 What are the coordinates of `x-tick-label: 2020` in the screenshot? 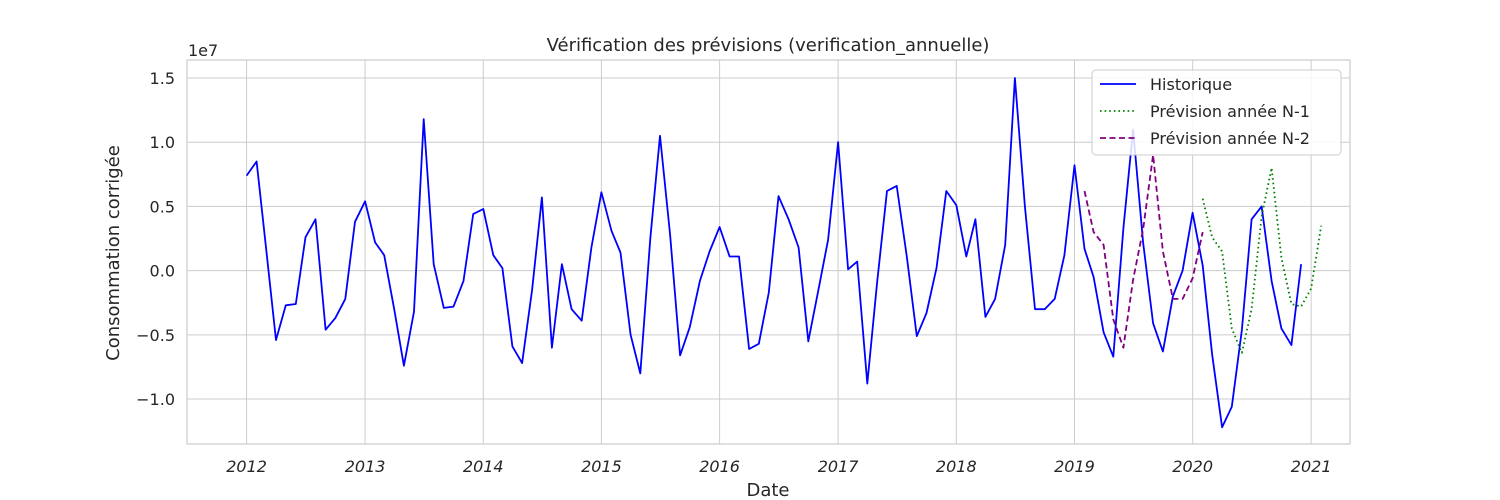 It's located at (1192, 466).